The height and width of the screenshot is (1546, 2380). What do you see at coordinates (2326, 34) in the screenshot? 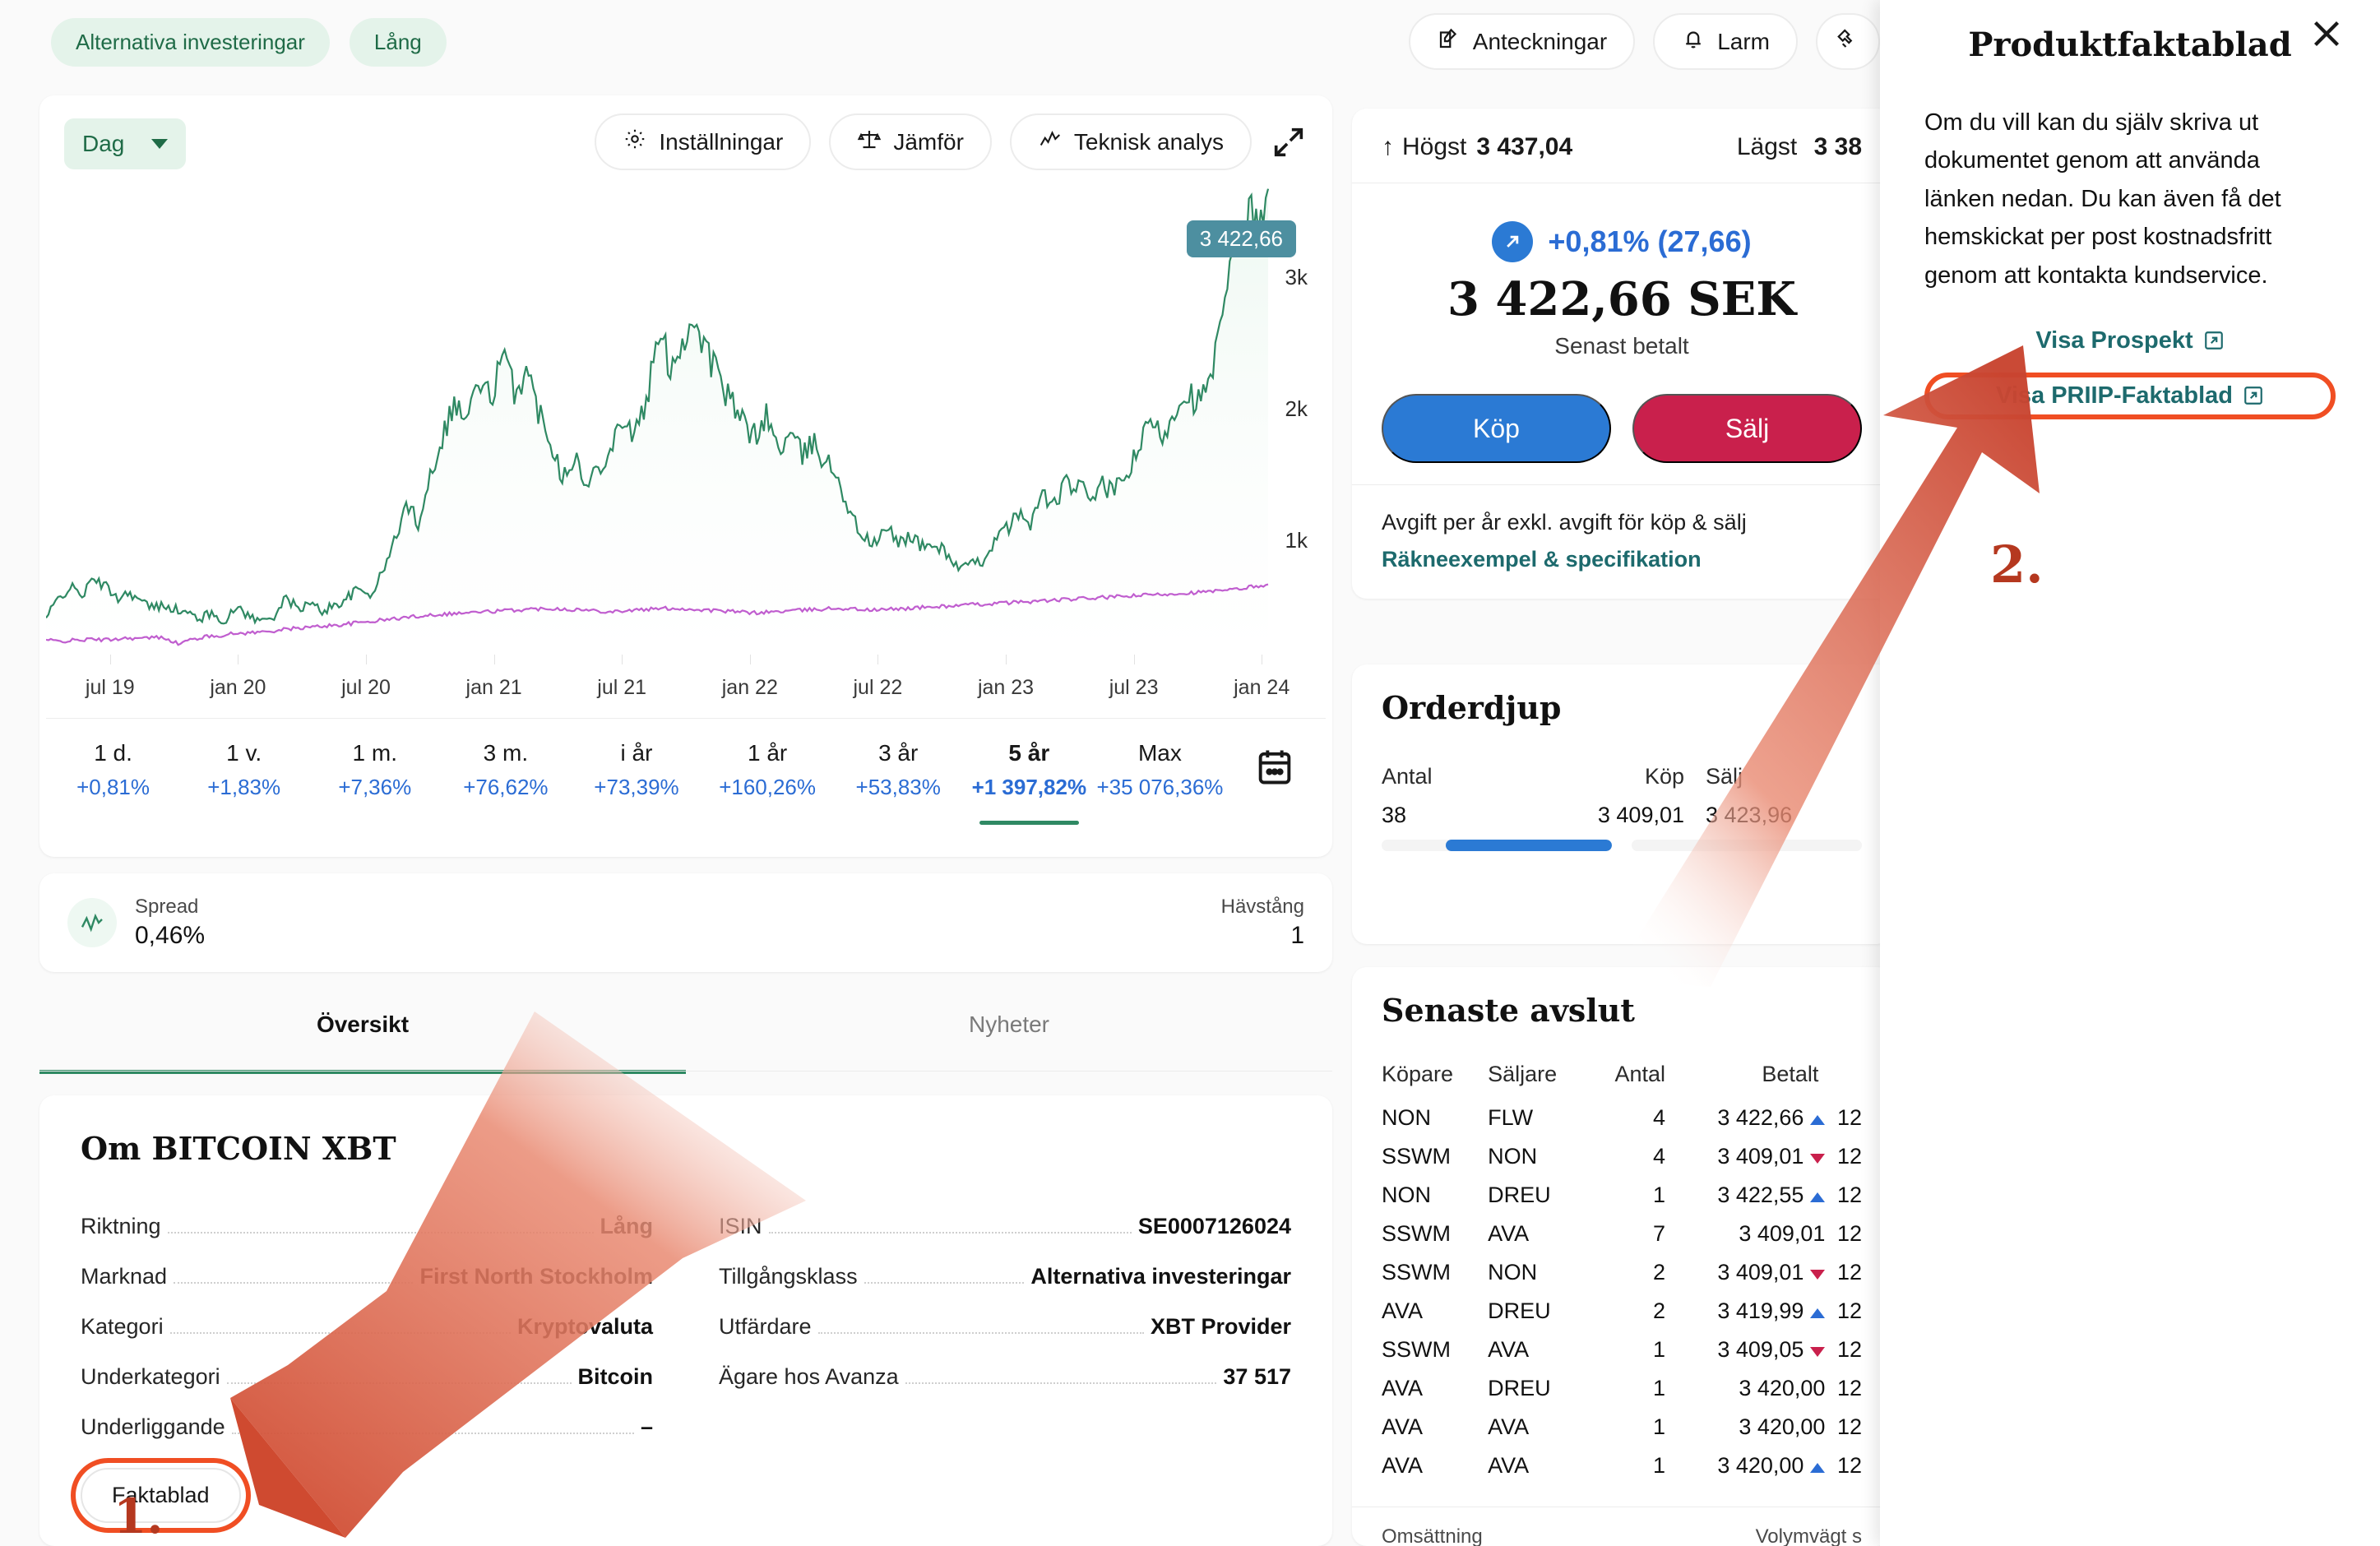
I see `close-icon` at bounding box center [2326, 34].